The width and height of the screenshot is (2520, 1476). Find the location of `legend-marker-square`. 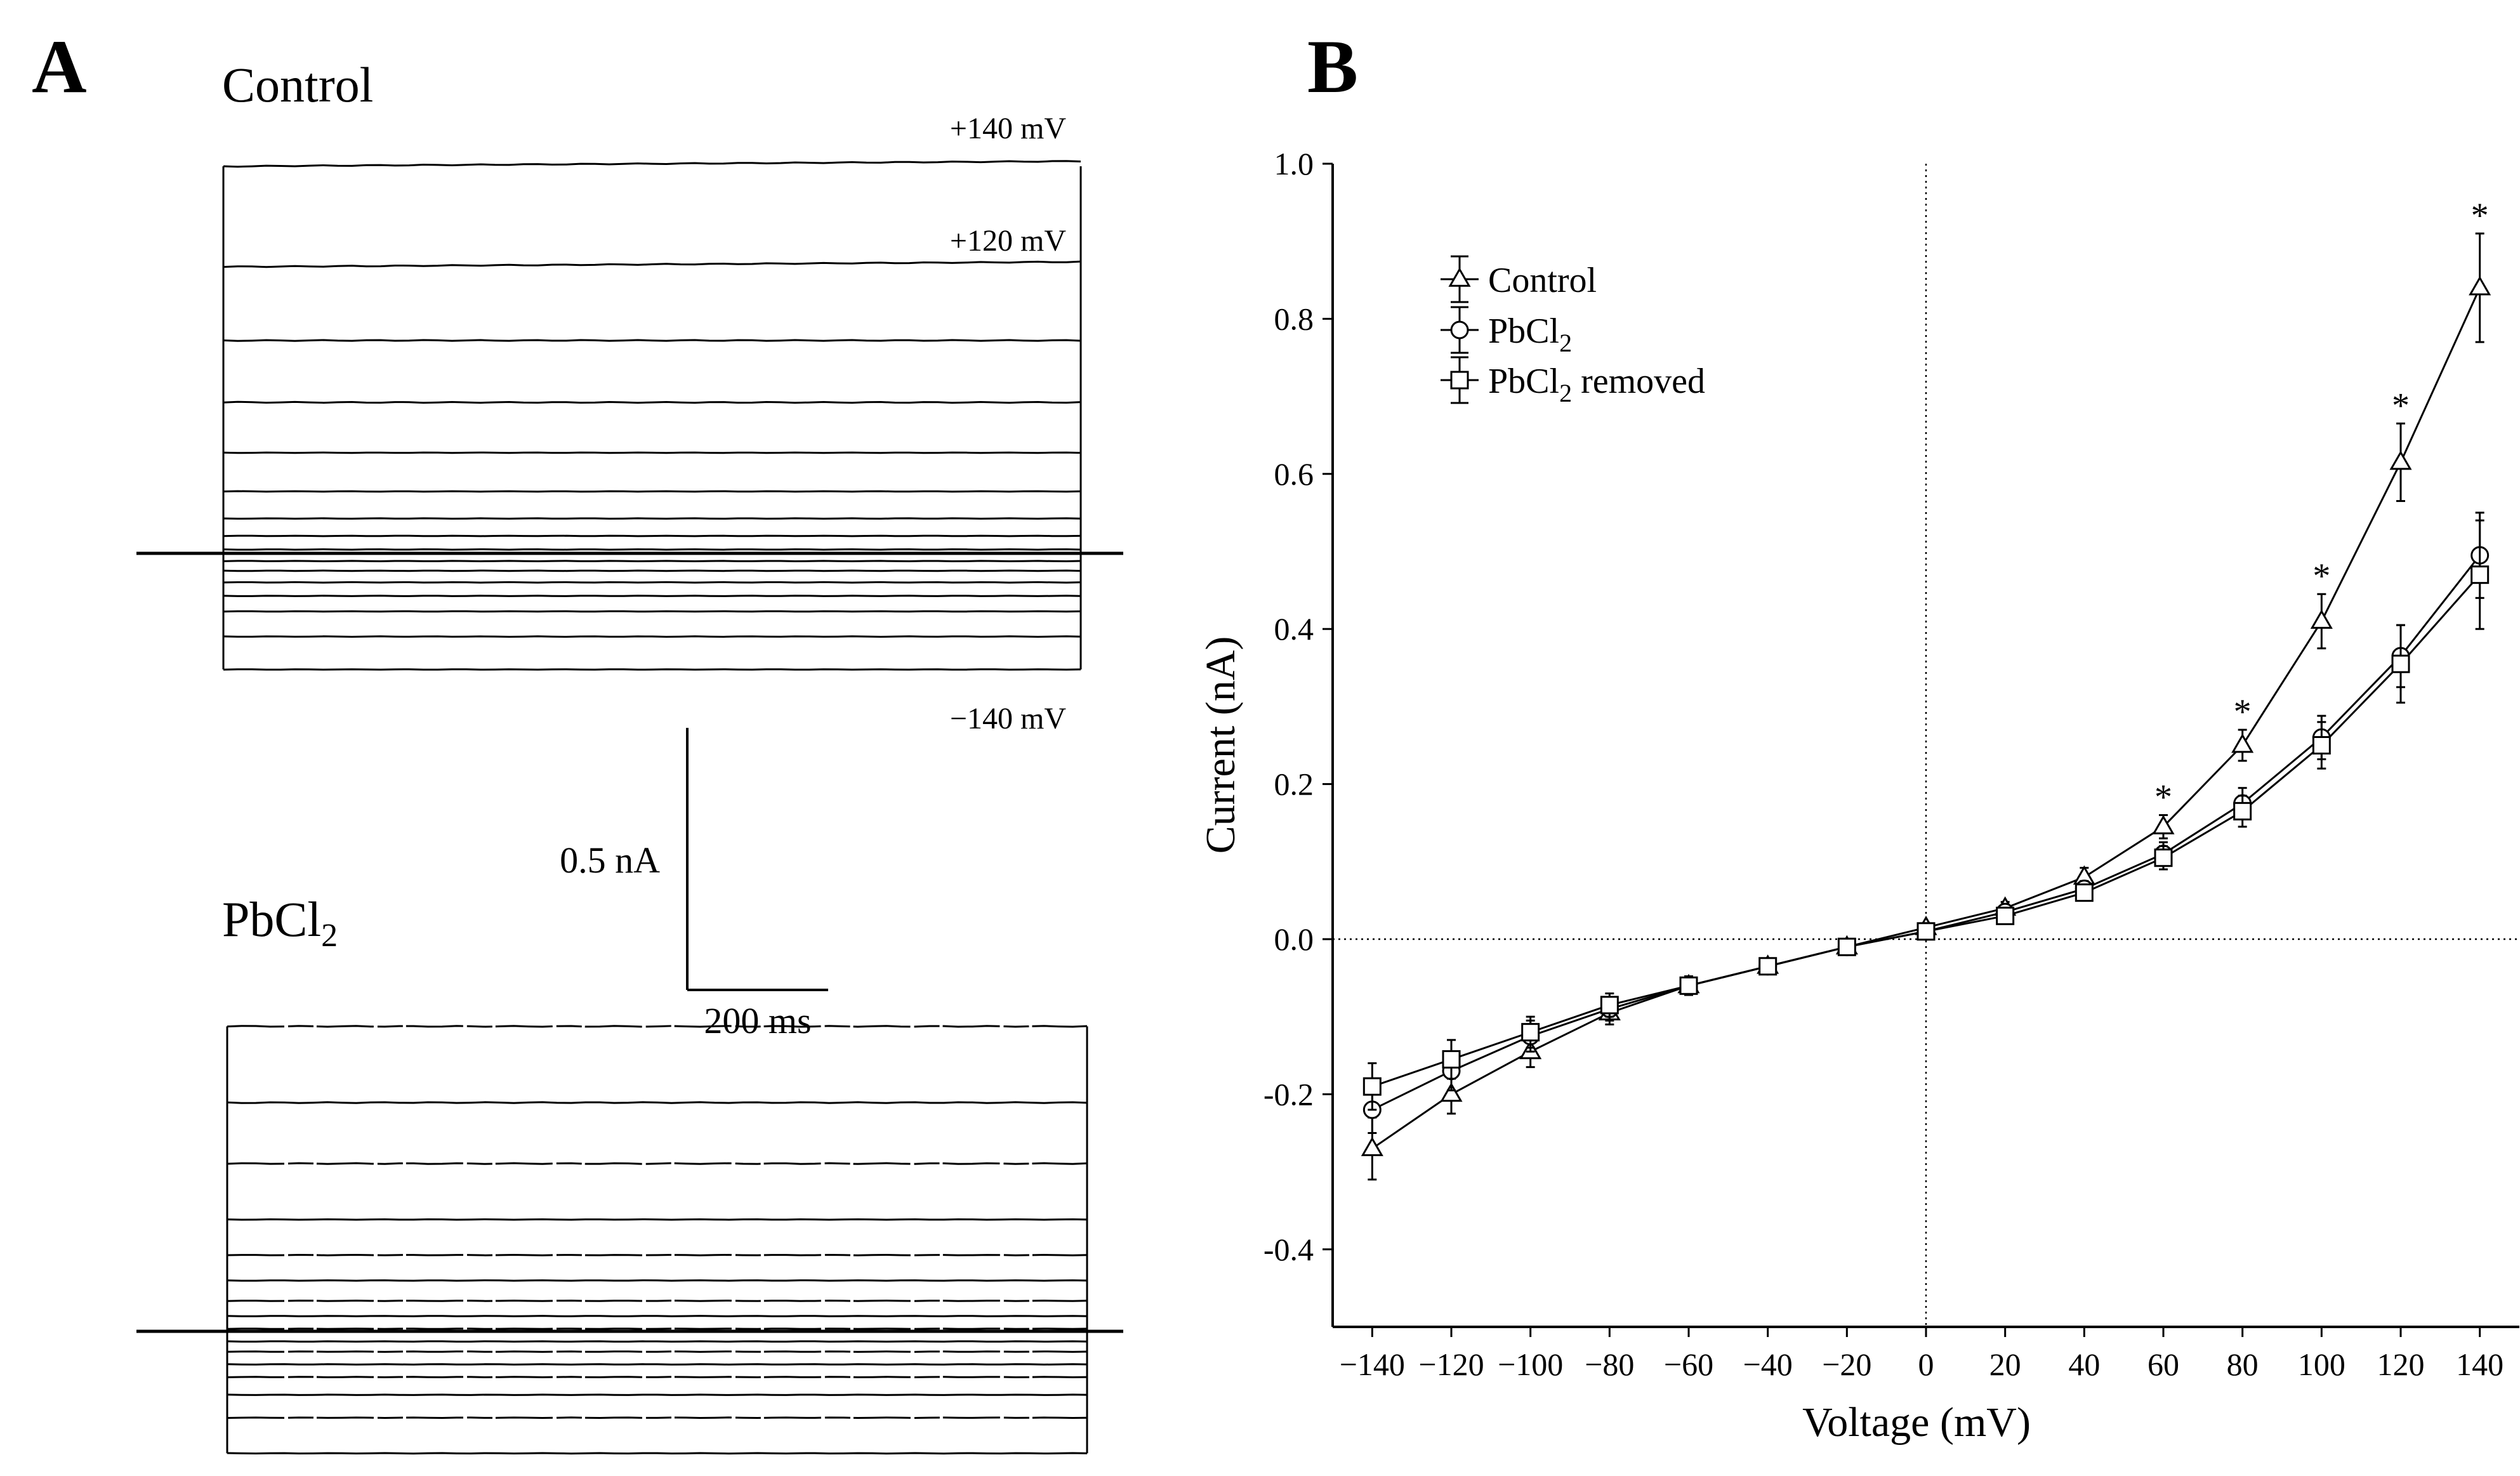

legend-marker-square is located at coordinates (1459, 380).